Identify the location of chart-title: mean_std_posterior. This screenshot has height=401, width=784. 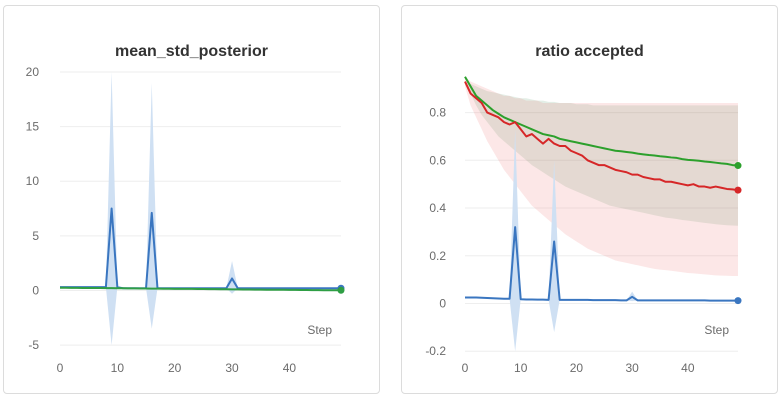
(191, 51).